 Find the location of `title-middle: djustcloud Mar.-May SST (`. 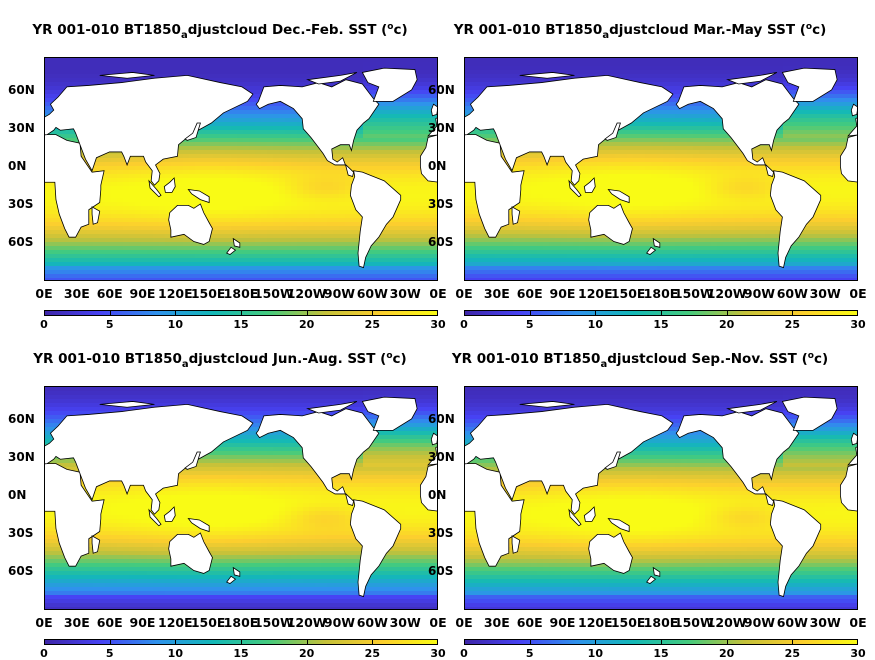

title-middle: djustcloud Mar.-May SST ( is located at coordinates (707, 30).